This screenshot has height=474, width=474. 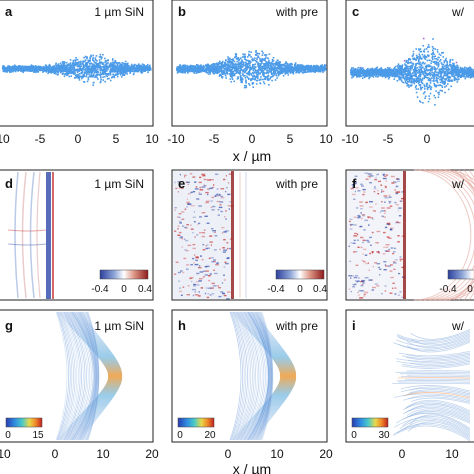 I want to click on panel-b-scatter, so click(x=251, y=69).